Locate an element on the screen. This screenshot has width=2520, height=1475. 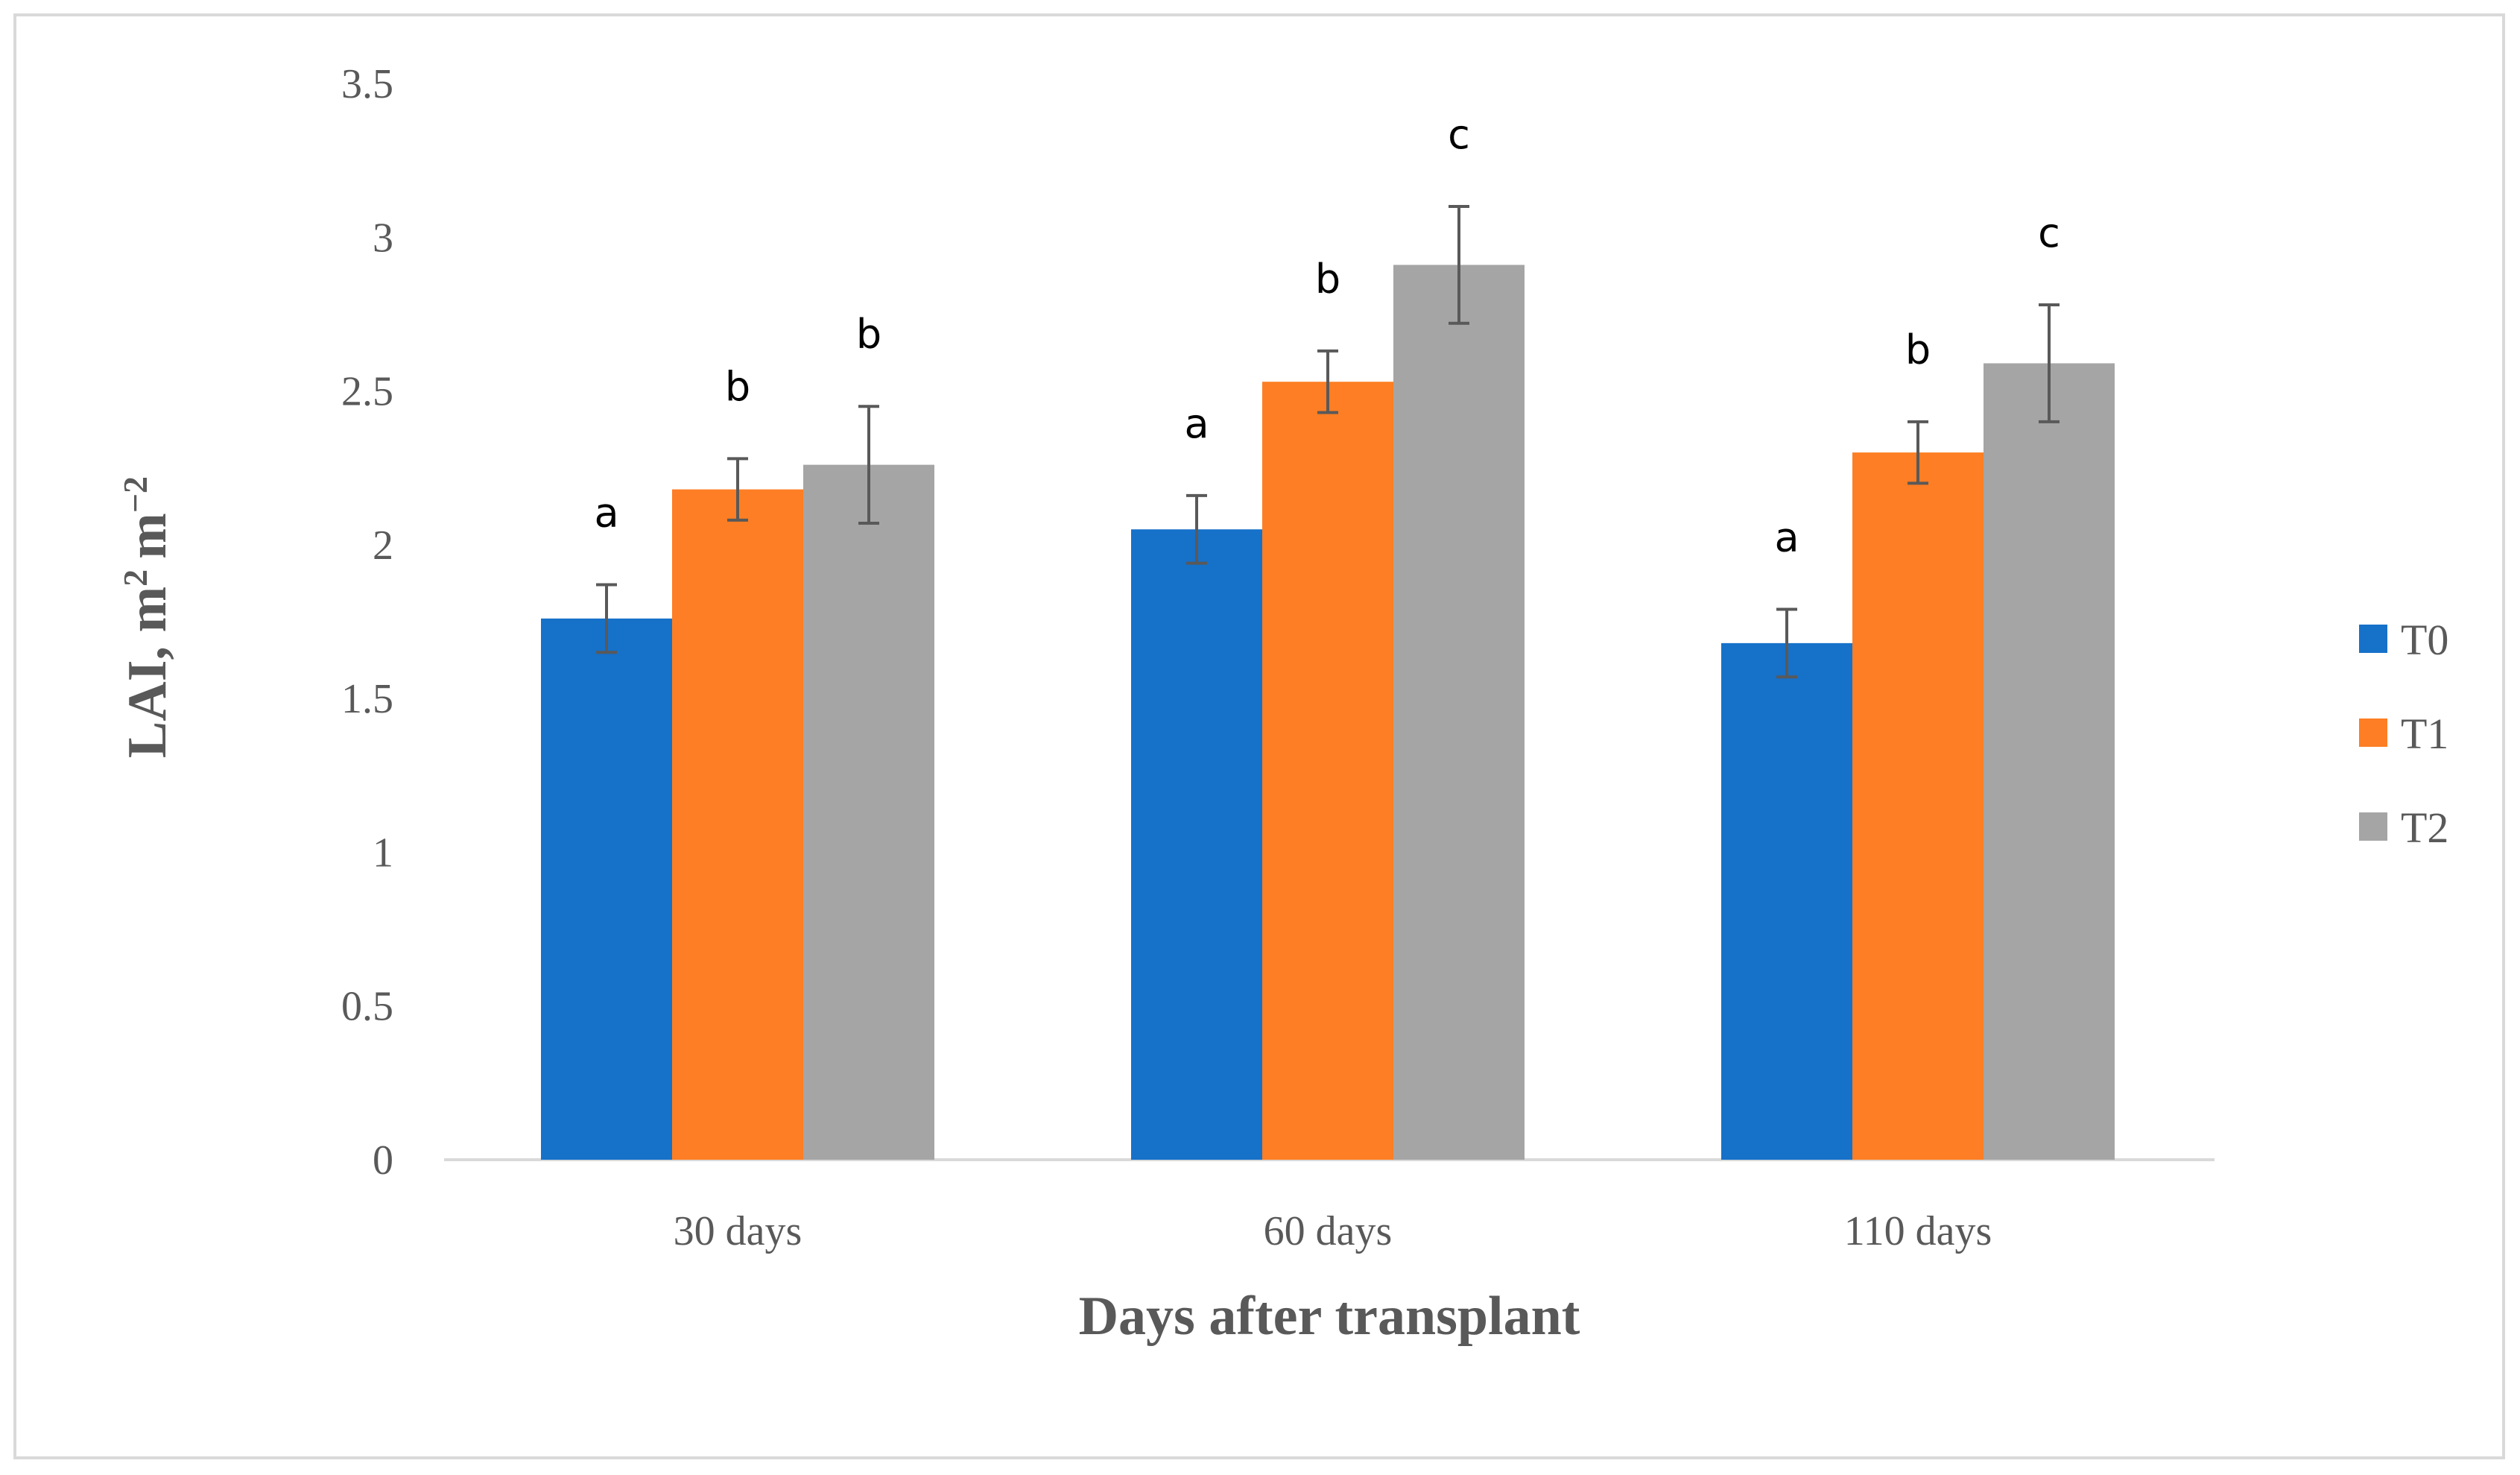
legend: T0 T1 T2 is located at coordinates (2403, 734).